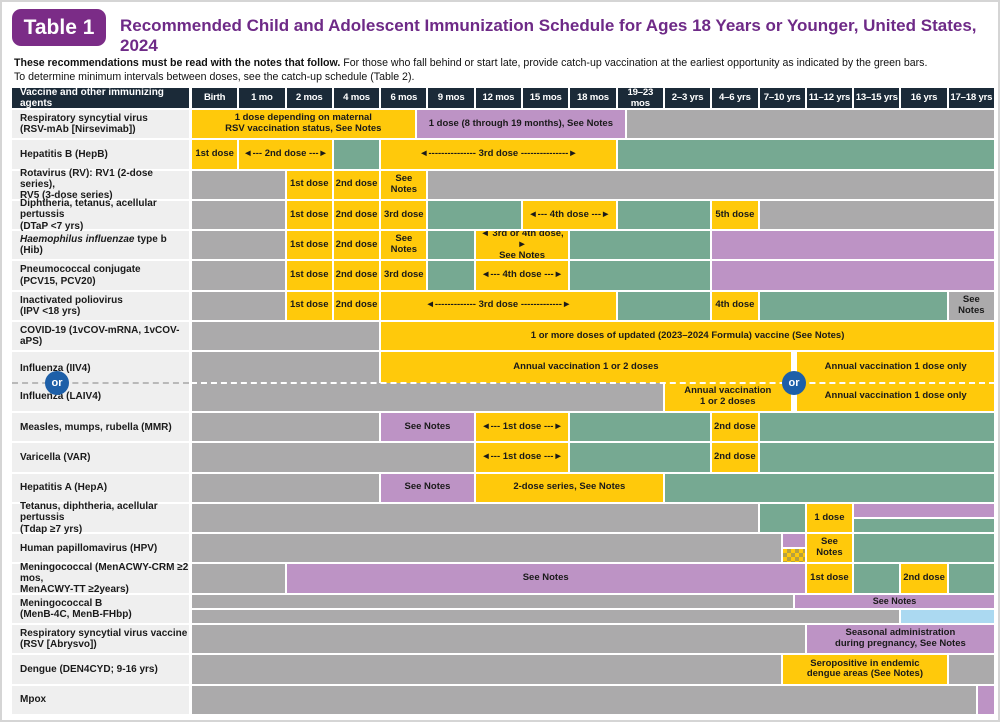 Image resolution: width=1000 pixels, height=722 pixels. I want to click on schedule-cell: ◄--- 2nd dose ---►, so click(285, 154).